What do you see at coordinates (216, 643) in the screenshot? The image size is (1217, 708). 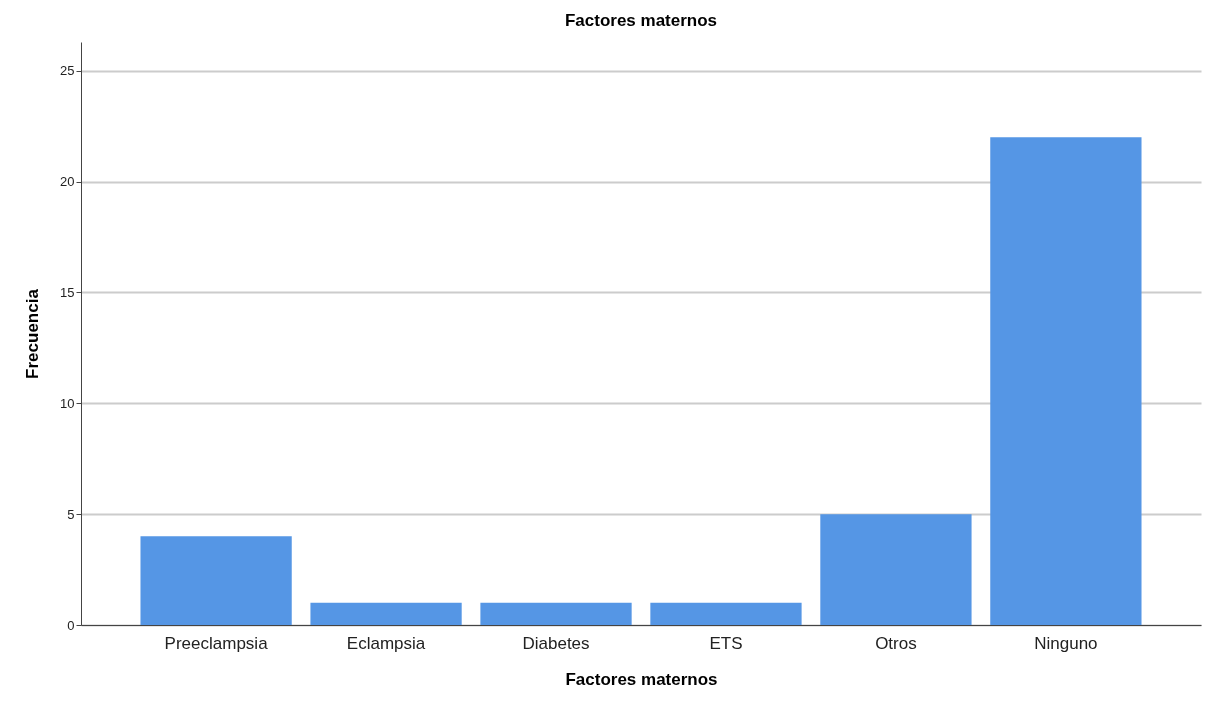 I see `x-tick-label: Preeclampsia` at bounding box center [216, 643].